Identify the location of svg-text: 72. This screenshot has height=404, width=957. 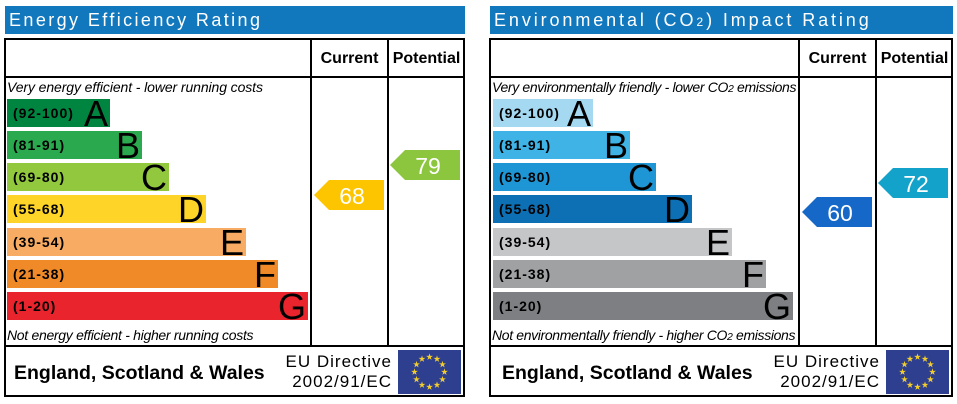
(916, 184).